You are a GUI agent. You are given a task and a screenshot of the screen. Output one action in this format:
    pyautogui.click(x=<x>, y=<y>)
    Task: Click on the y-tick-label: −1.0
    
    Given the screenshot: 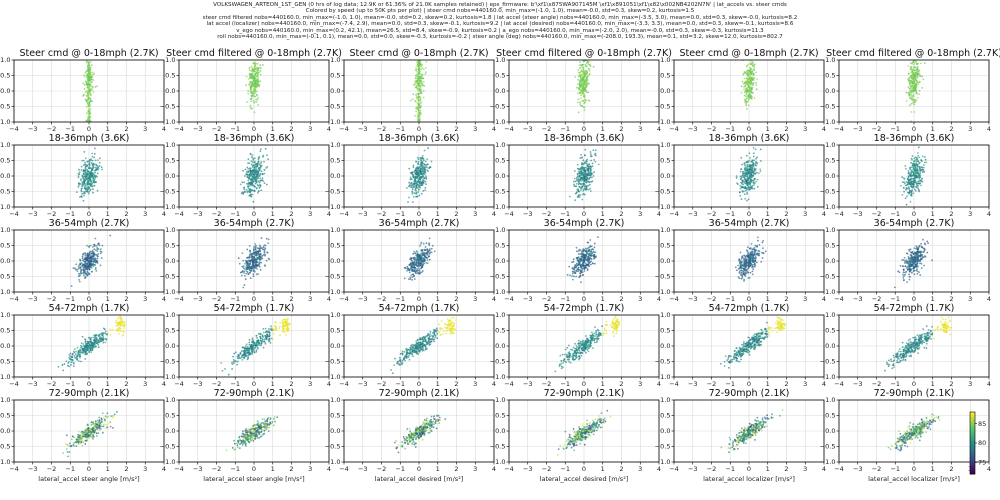 What is the action you would take?
    pyautogui.click(x=828, y=122)
    